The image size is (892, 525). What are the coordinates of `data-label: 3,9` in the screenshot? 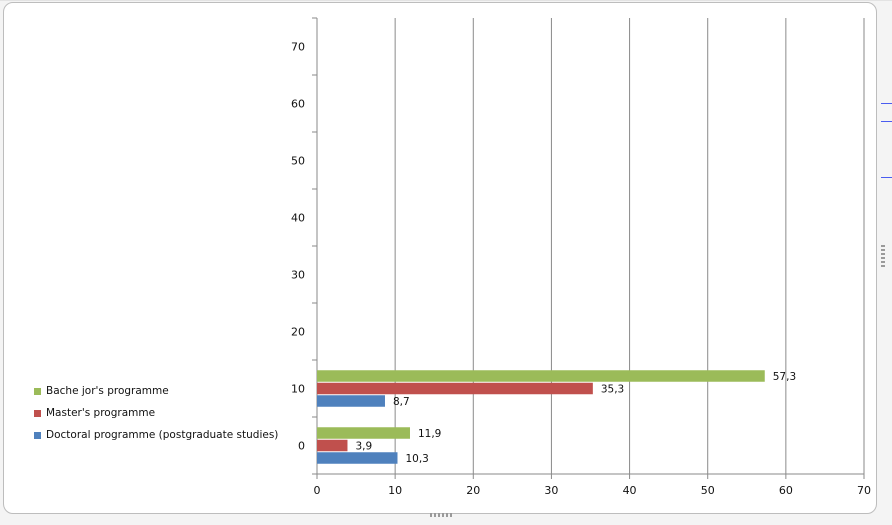 It's located at (363, 447).